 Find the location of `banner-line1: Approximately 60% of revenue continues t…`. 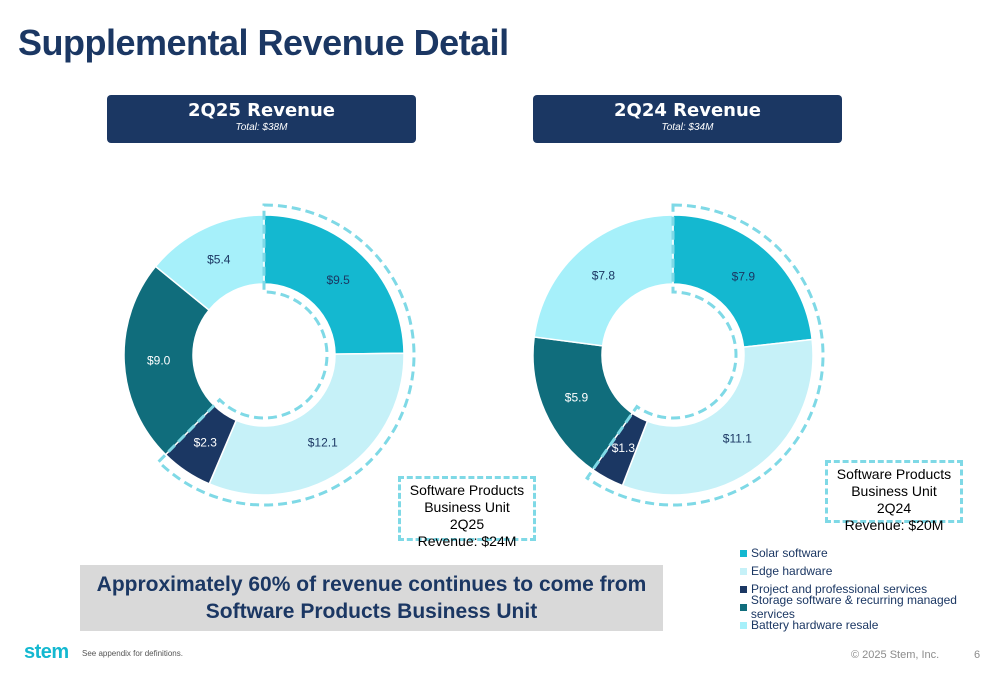

banner-line1: Approximately 60% of revenue continues t… is located at coordinates (371, 584).